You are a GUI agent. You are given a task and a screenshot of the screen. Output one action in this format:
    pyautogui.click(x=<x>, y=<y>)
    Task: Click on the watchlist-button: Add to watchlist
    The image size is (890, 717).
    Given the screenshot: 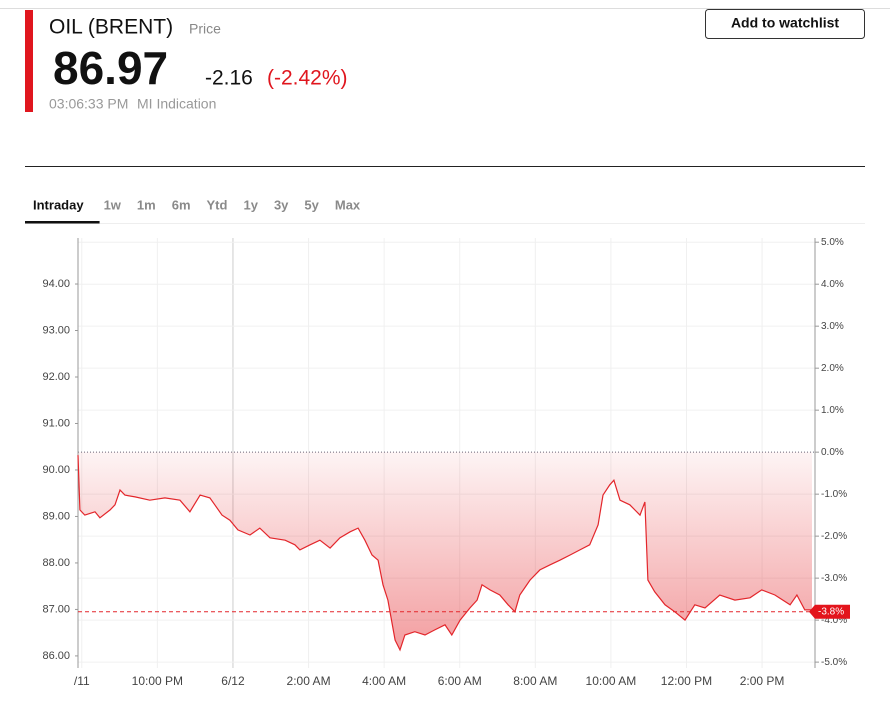 What is the action you would take?
    pyautogui.click(x=785, y=24)
    